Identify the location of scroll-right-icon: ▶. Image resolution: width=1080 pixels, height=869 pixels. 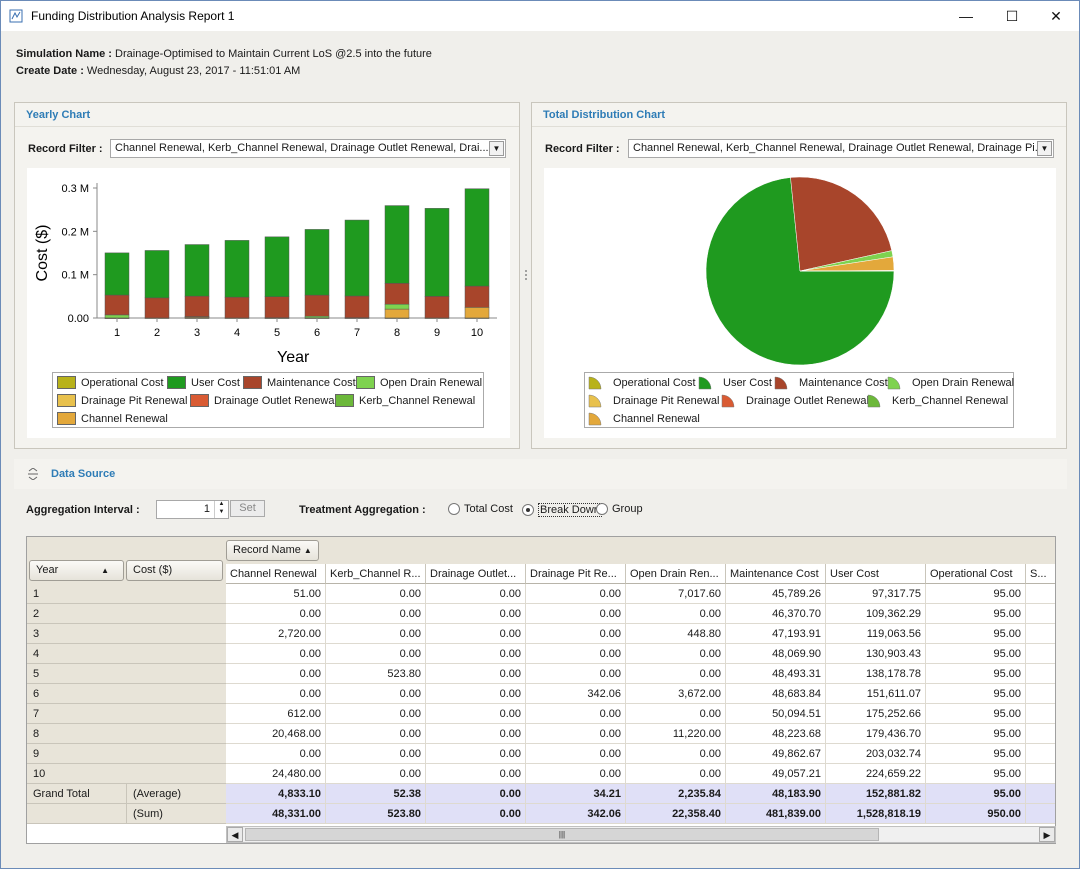
(1047, 834).